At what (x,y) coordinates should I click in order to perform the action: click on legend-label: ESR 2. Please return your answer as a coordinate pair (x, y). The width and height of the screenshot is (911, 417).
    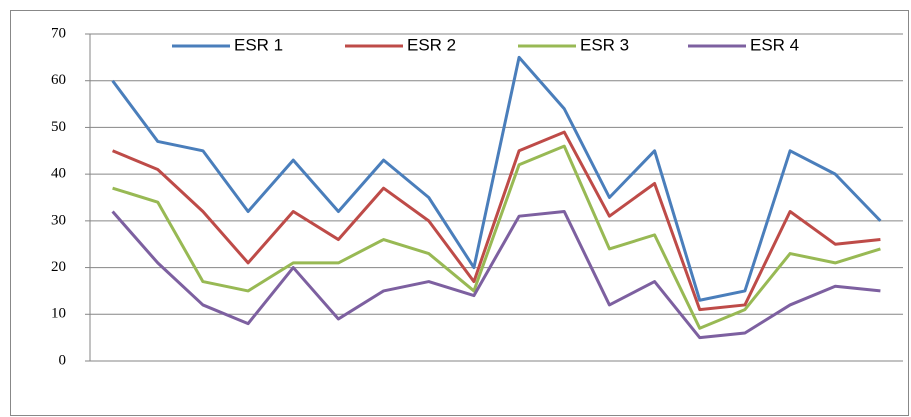
    Looking at the image, I should click on (431, 44).